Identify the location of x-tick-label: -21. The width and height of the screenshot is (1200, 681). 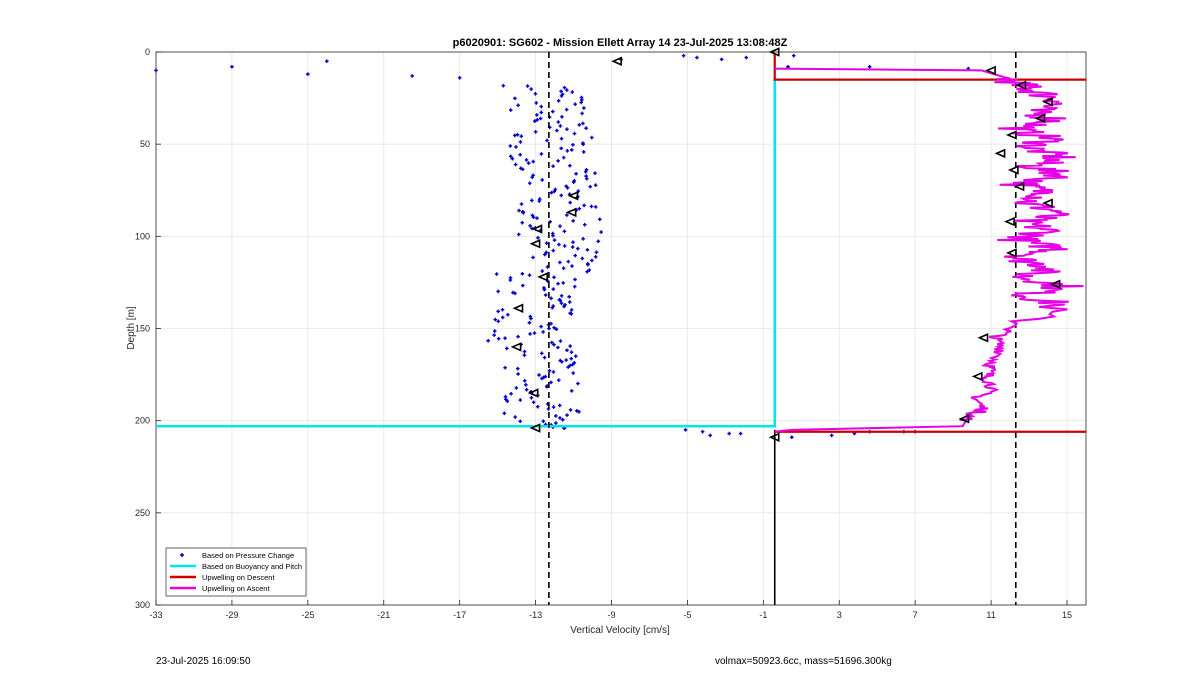
(383, 615).